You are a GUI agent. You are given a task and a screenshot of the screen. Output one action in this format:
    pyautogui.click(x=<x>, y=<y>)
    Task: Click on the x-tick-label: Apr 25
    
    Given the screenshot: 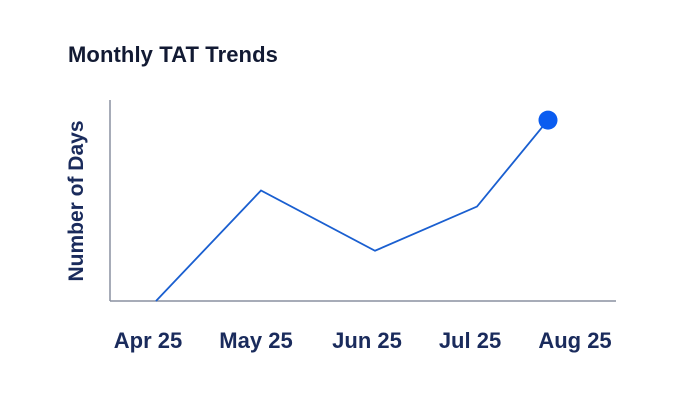 What is the action you would take?
    pyautogui.click(x=148, y=340)
    